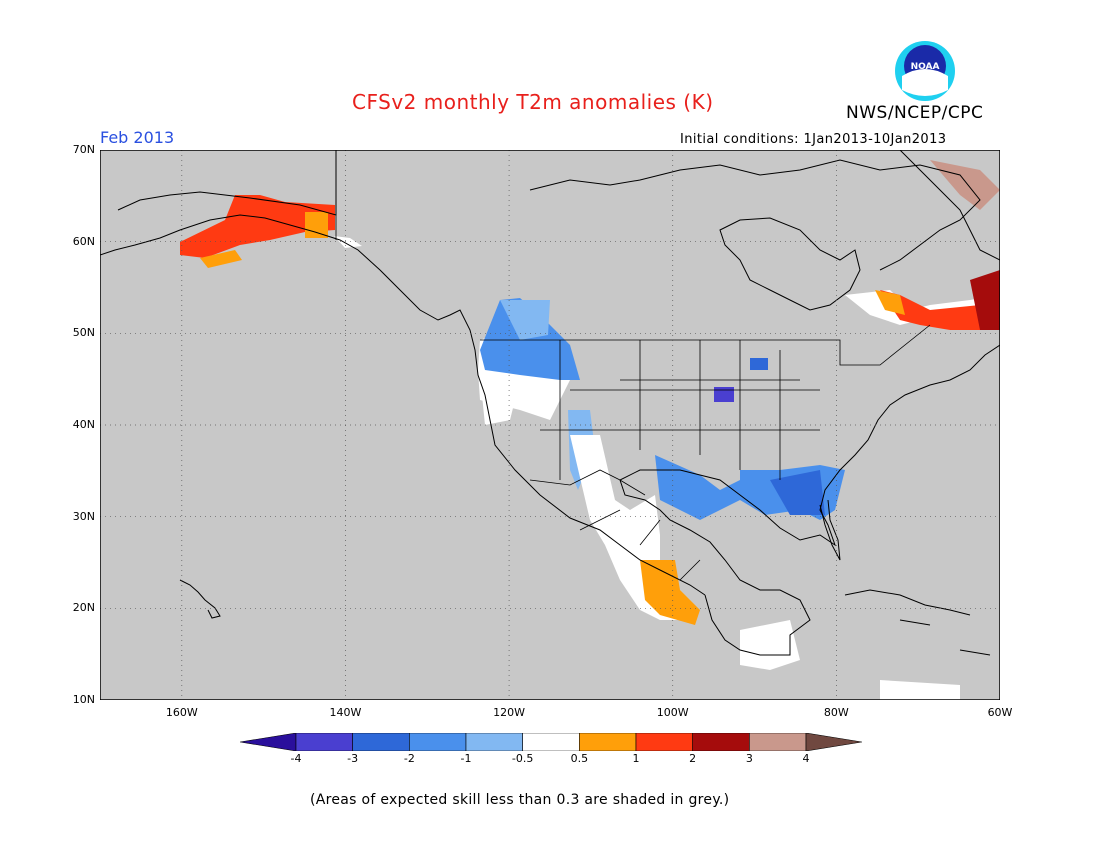 This screenshot has width=1100, height=850. What do you see at coordinates (525, 320) in the screenshot?
I see `anomaly-pnw-lightblue` at bounding box center [525, 320].